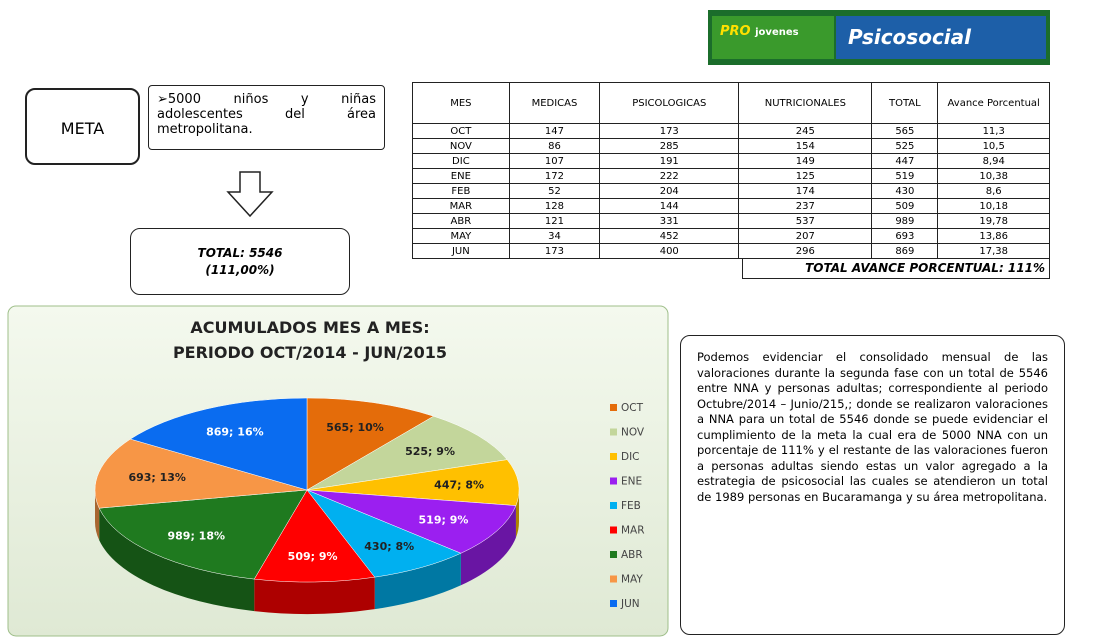 This screenshot has width=1114, height=642. I want to click on total-text: TOTAL: 5546, so click(240, 253).